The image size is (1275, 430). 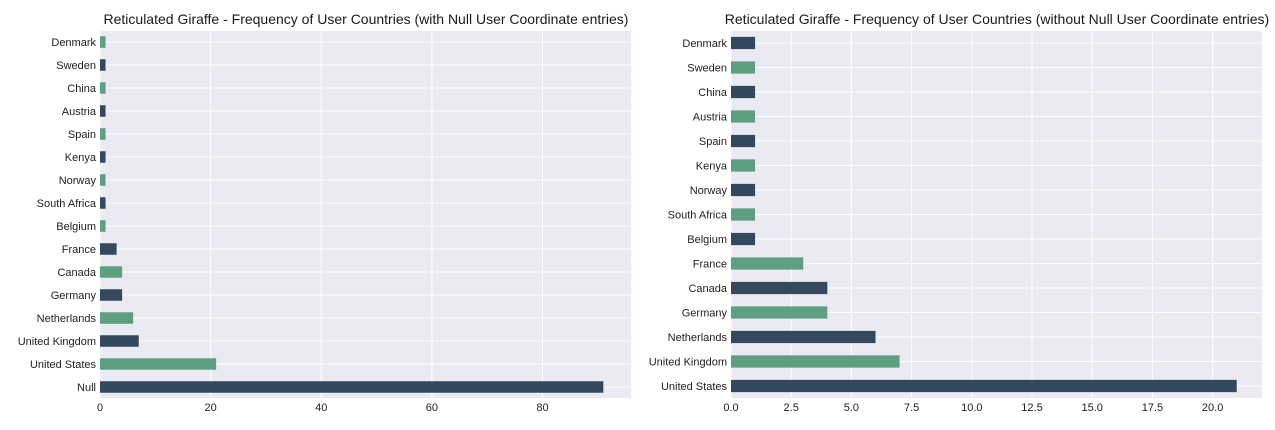 What do you see at coordinates (1031, 408) in the screenshot?
I see `x-tick-label: 12.5` at bounding box center [1031, 408].